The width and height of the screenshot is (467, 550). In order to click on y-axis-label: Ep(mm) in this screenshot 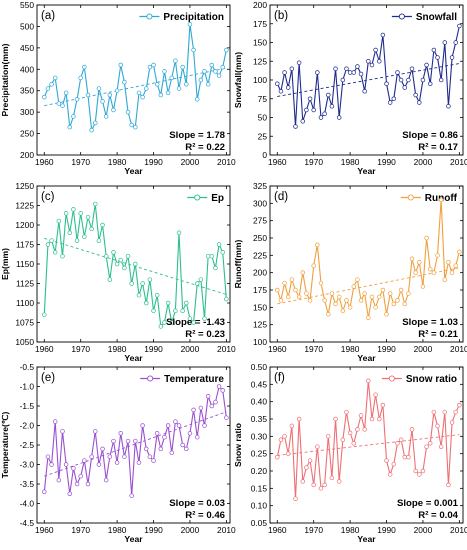, I will do `click(5, 264)`.